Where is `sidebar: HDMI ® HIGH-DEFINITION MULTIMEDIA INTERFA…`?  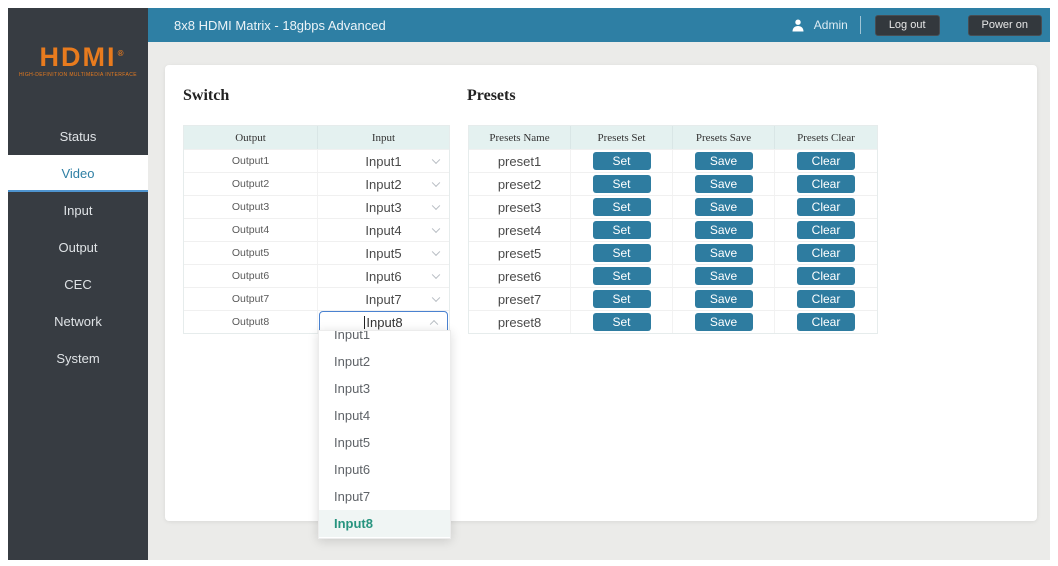
sidebar: HDMI ® HIGH-DEFINITION MULTIMEDIA INTERFA… is located at coordinates (78, 284).